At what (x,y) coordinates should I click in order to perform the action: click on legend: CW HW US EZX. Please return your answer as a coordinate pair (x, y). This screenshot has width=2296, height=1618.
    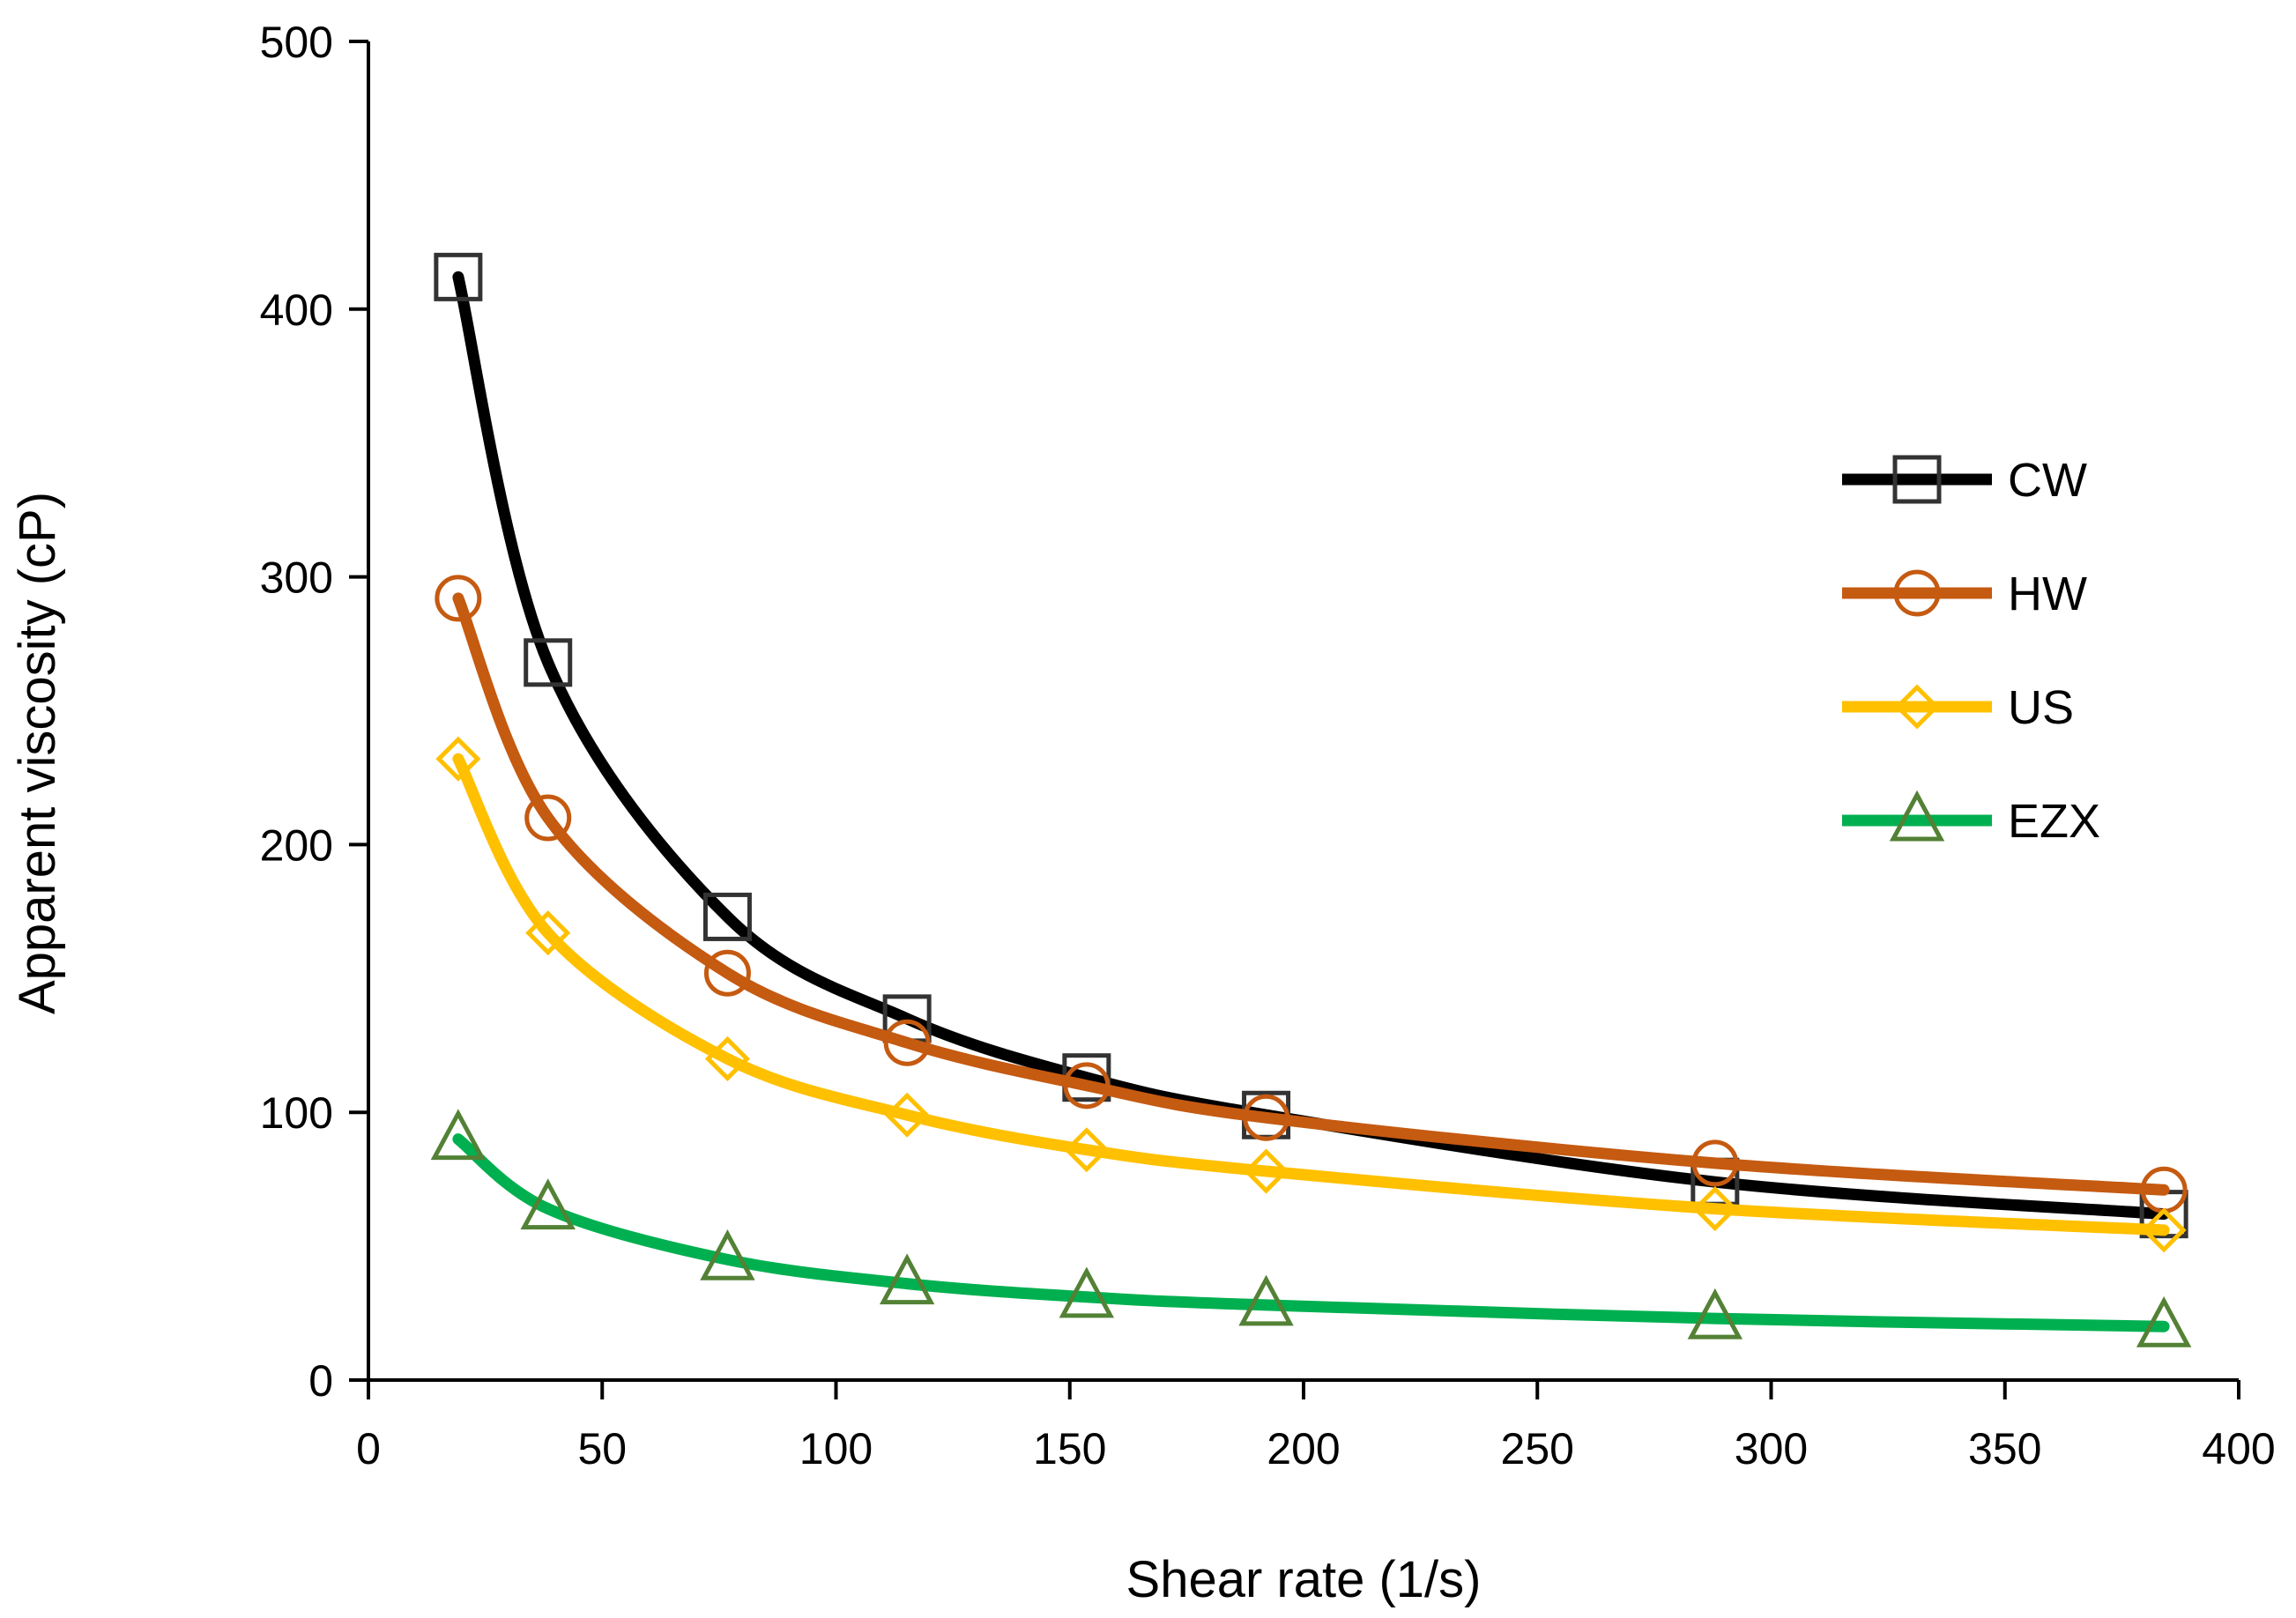
    Looking at the image, I should click on (1971, 651).